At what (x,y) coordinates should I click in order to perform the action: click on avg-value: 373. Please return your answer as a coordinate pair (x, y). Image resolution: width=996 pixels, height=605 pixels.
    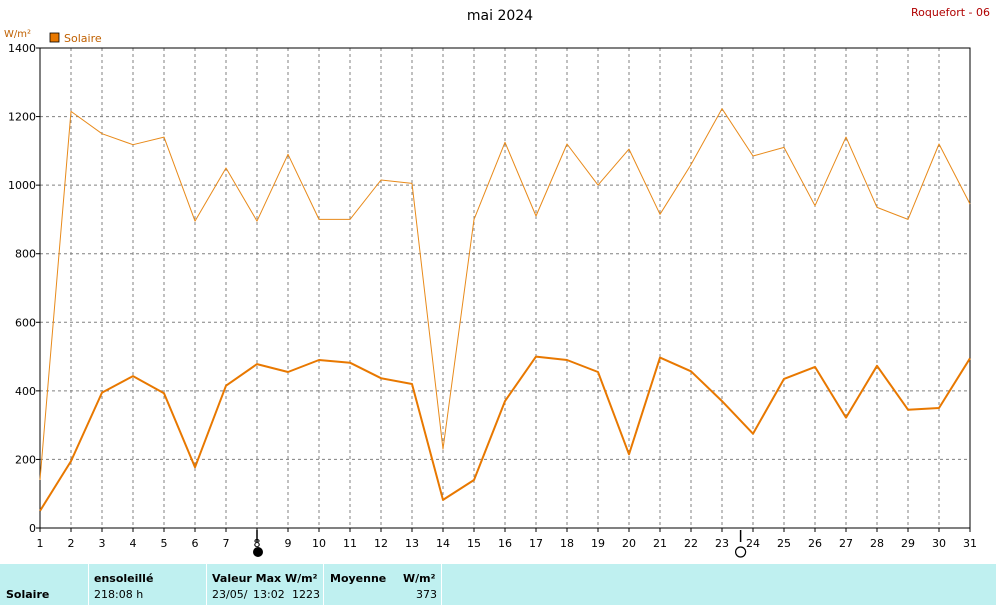
    Looking at the image, I should click on (426, 594).